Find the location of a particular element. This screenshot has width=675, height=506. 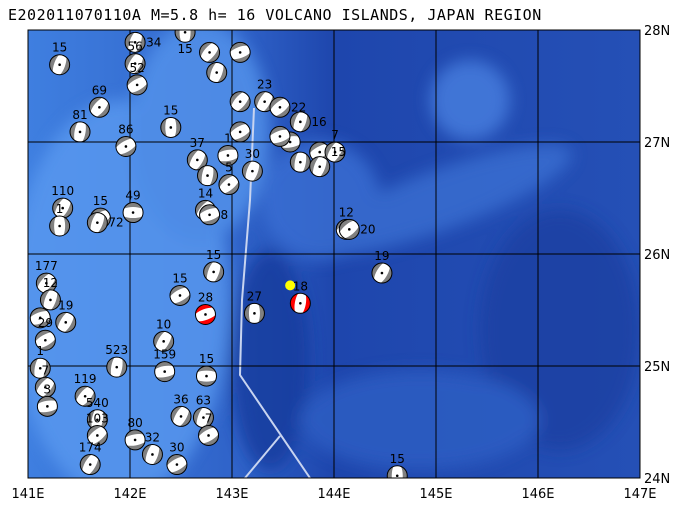

depth-label: 523 is located at coordinates (116, 350).